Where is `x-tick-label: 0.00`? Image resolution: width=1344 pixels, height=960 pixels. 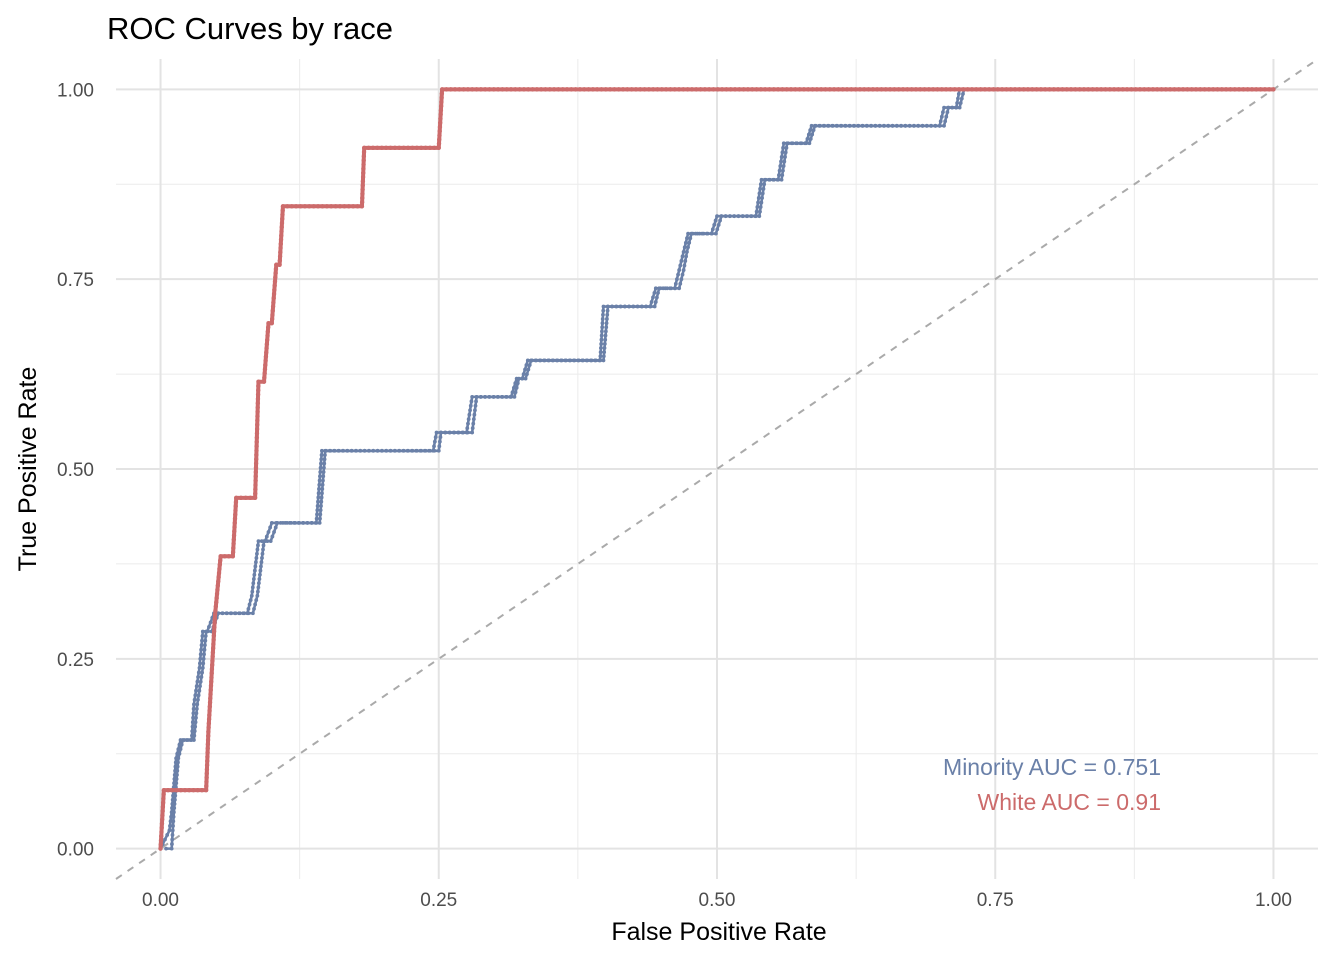
x-tick-label: 0.00 is located at coordinates (160, 900).